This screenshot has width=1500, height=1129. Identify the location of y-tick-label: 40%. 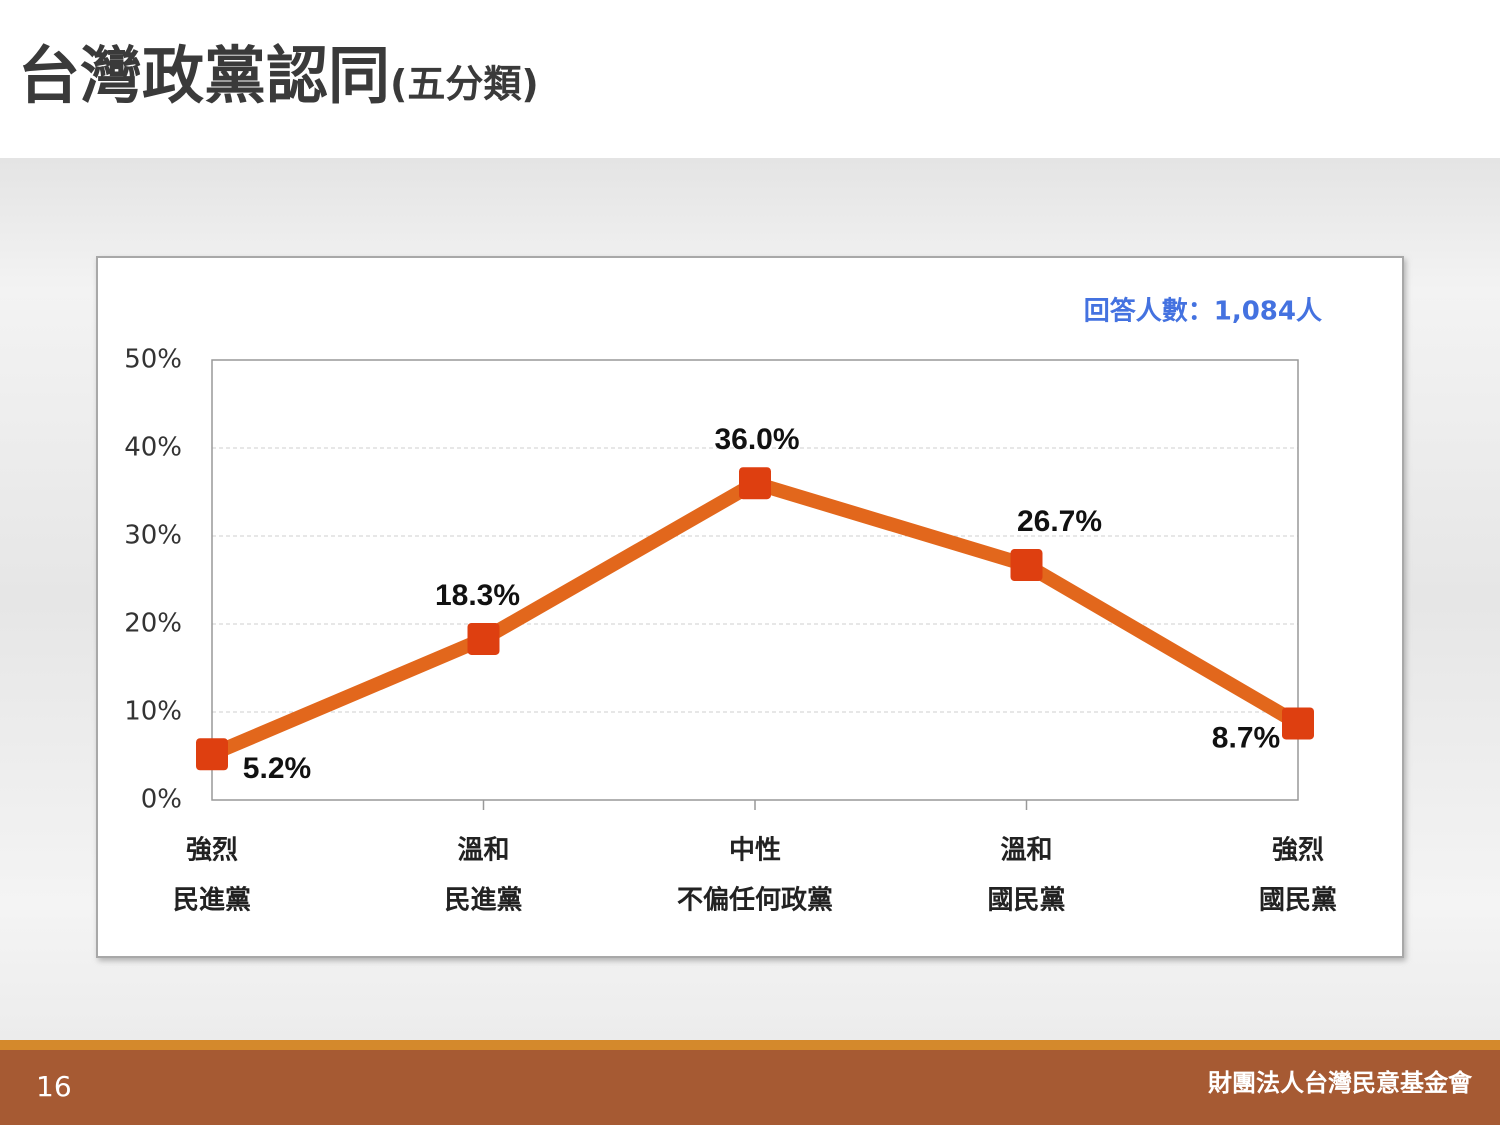
(153, 448).